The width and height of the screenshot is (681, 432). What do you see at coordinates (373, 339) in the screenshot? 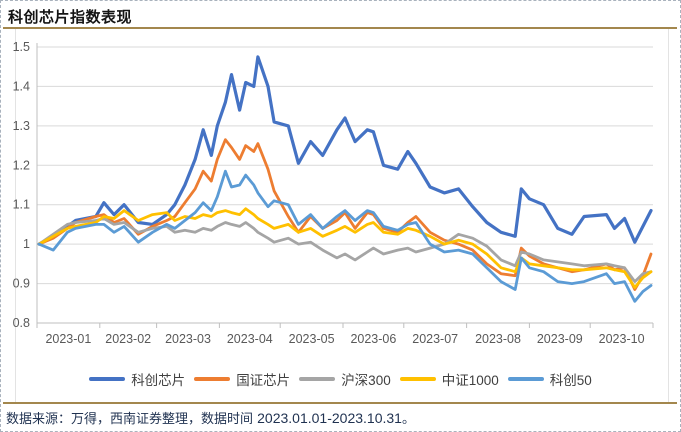
I see `x-axis-tick-label: 2023-06` at bounding box center [373, 339].